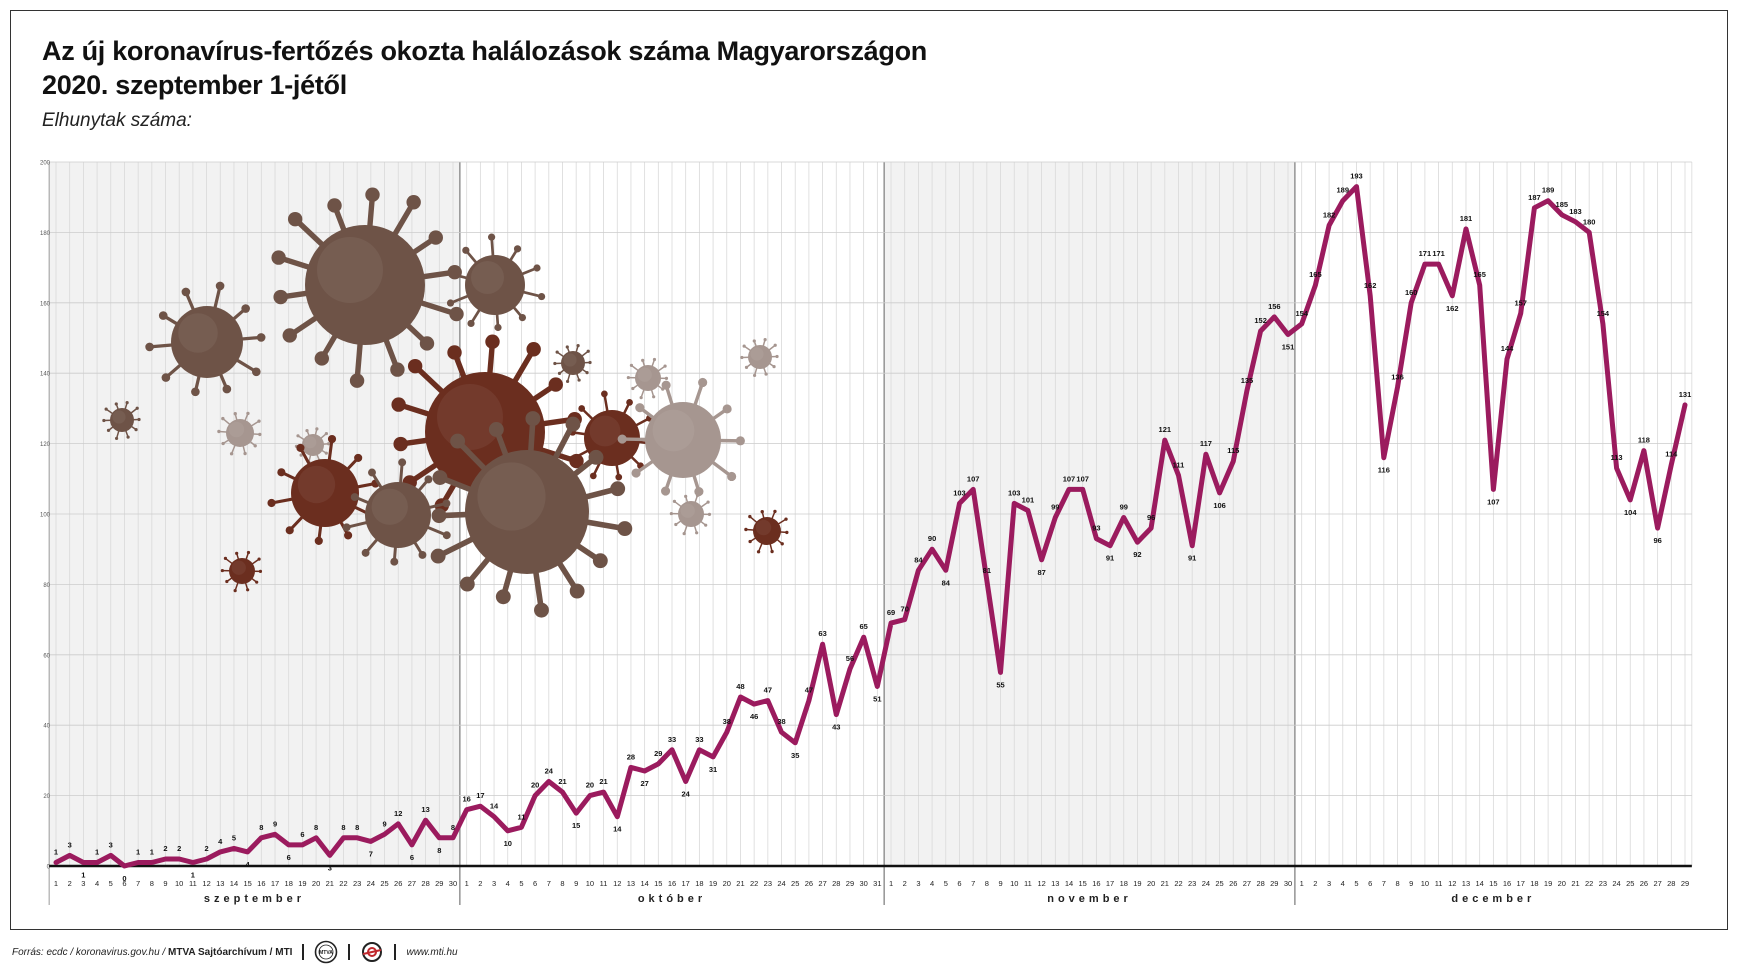 The image size is (1740, 971). What do you see at coordinates (1603, 883) in the screenshot?
I see `day-tick-label: 23` at bounding box center [1603, 883].